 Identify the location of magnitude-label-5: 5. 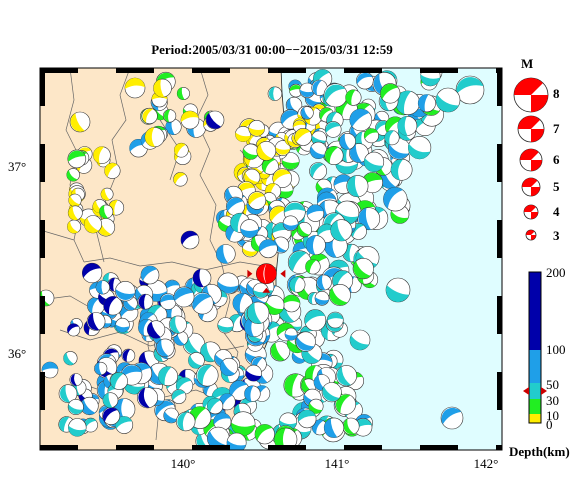
(556, 186).